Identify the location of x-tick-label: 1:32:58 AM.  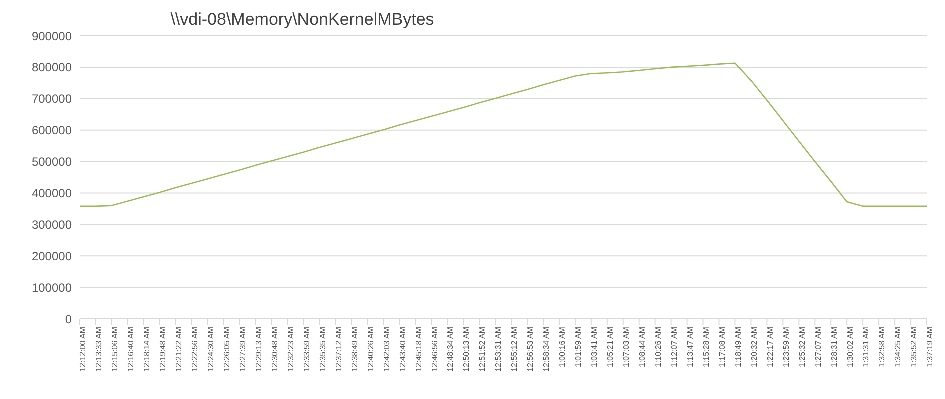
(882, 347).